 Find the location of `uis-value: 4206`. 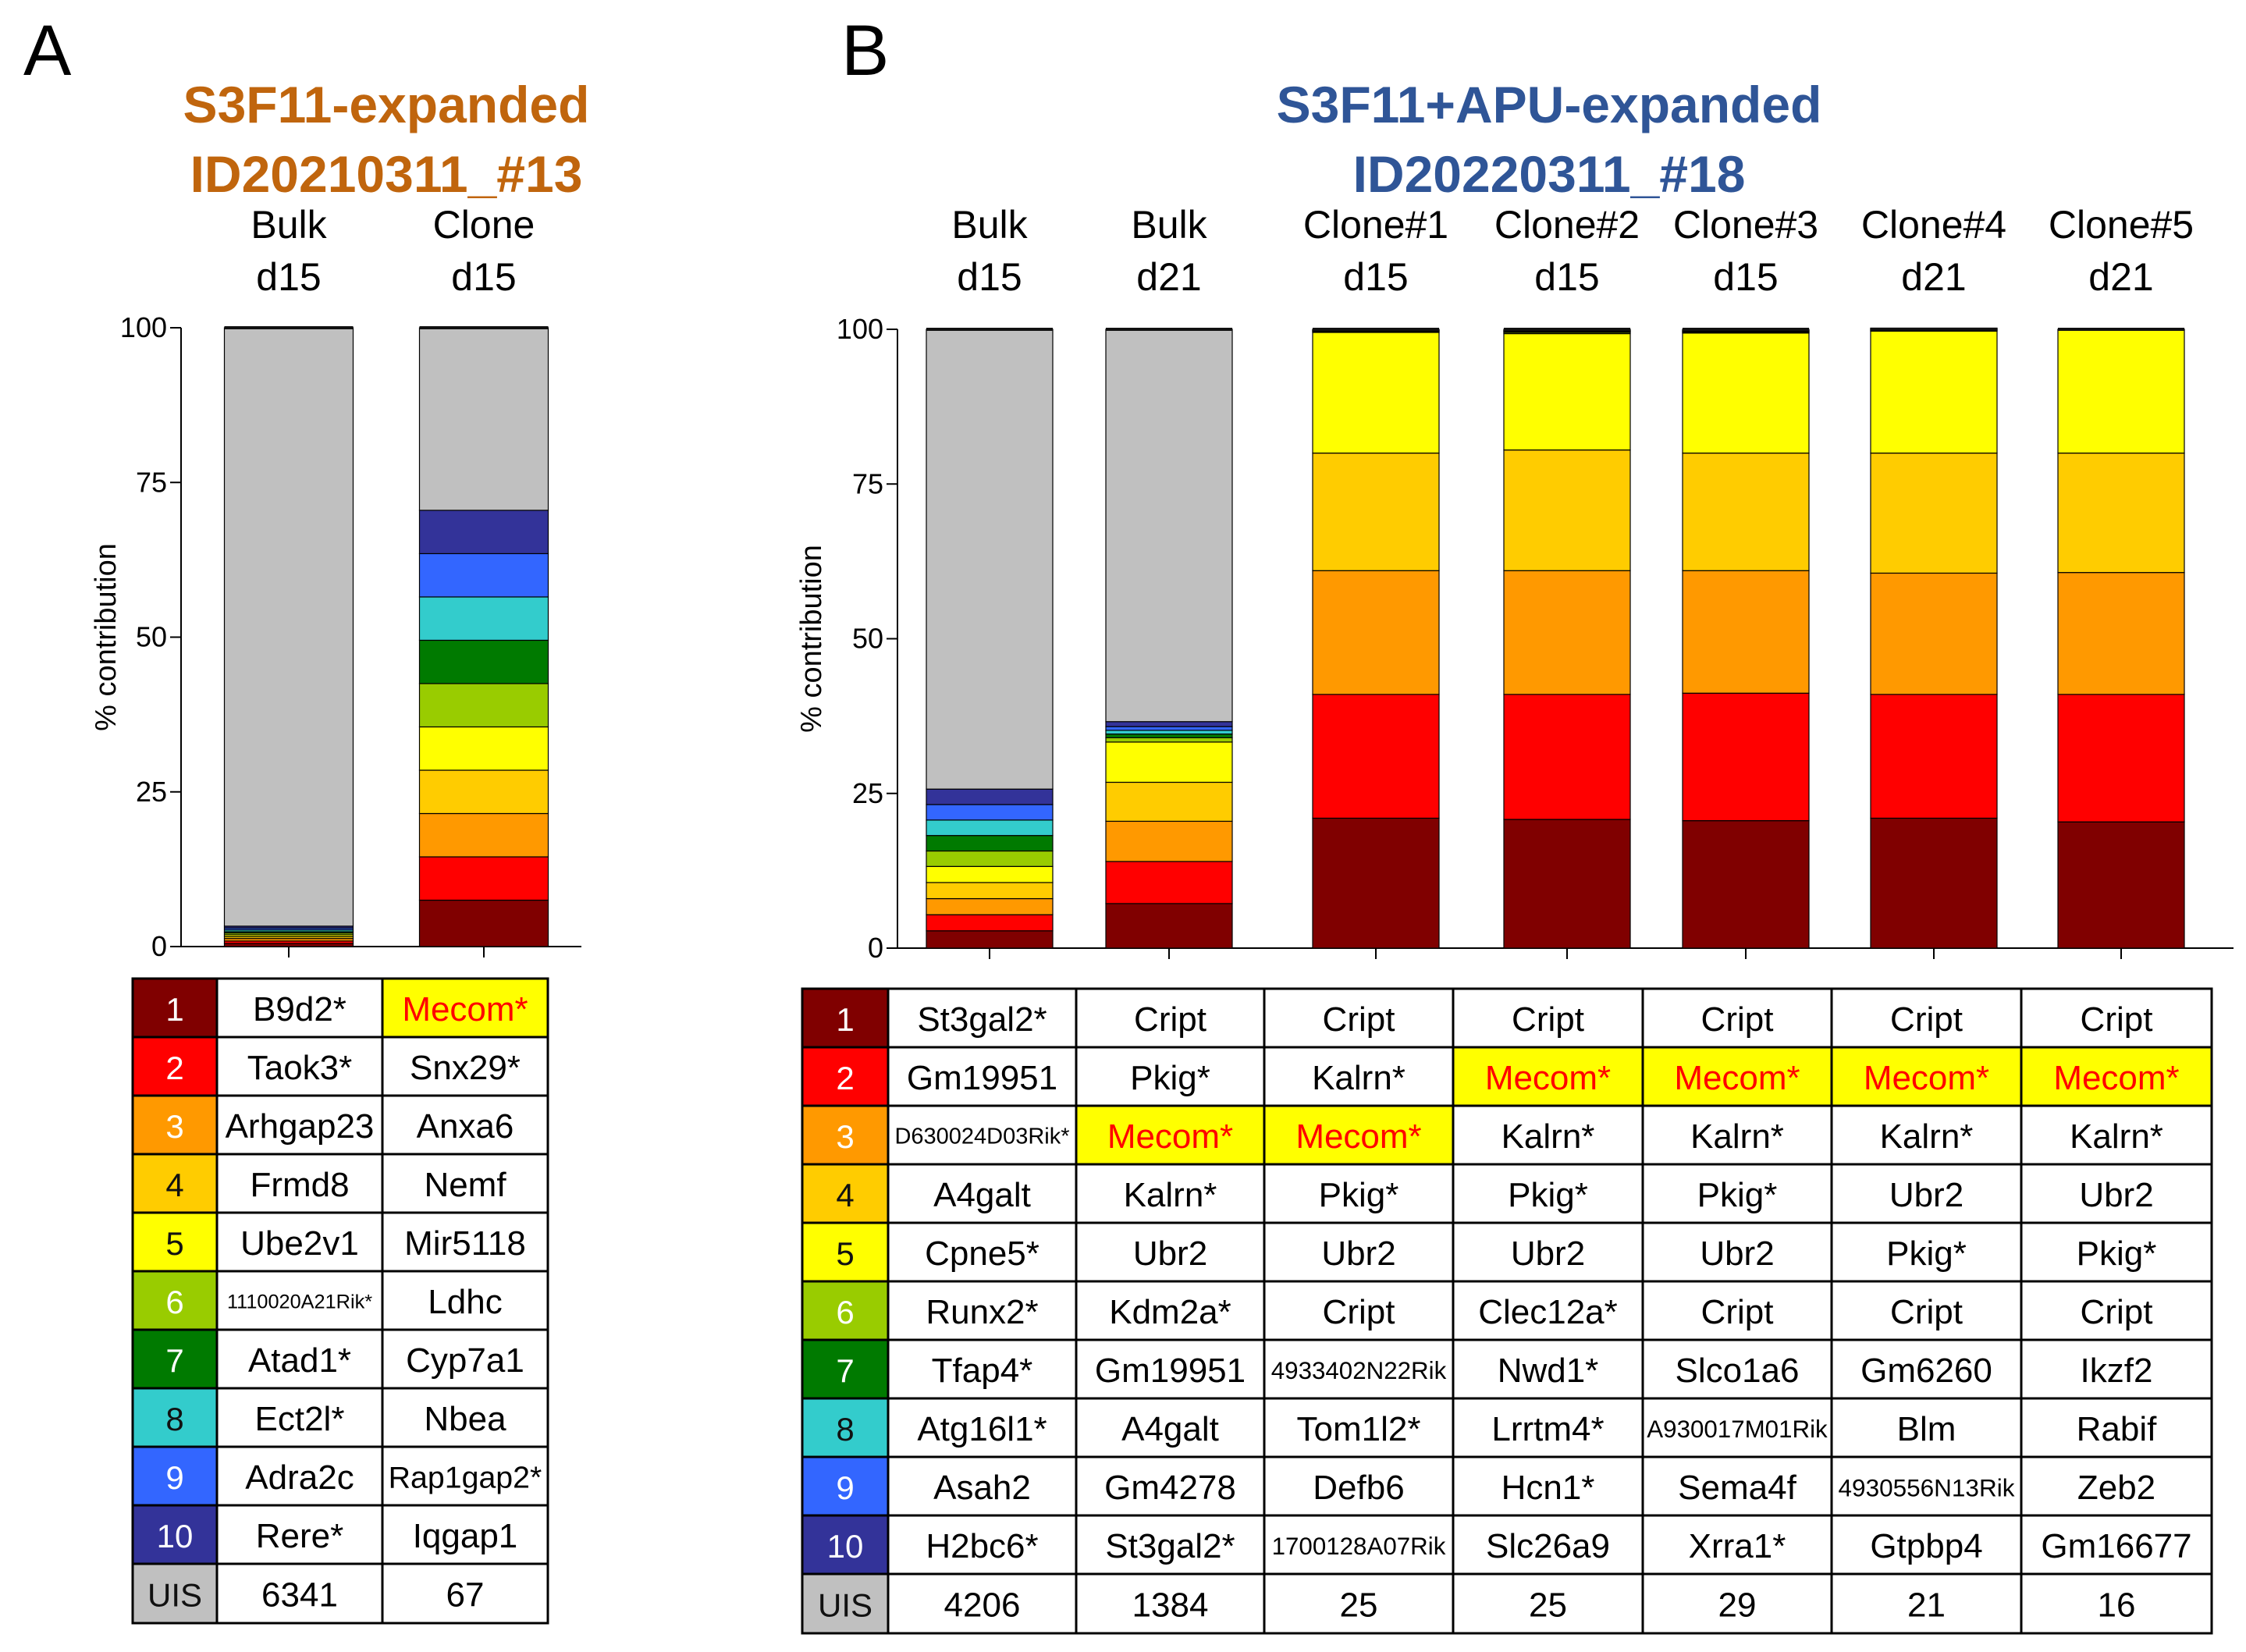

uis-value: 4206 is located at coordinates (982, 1606).